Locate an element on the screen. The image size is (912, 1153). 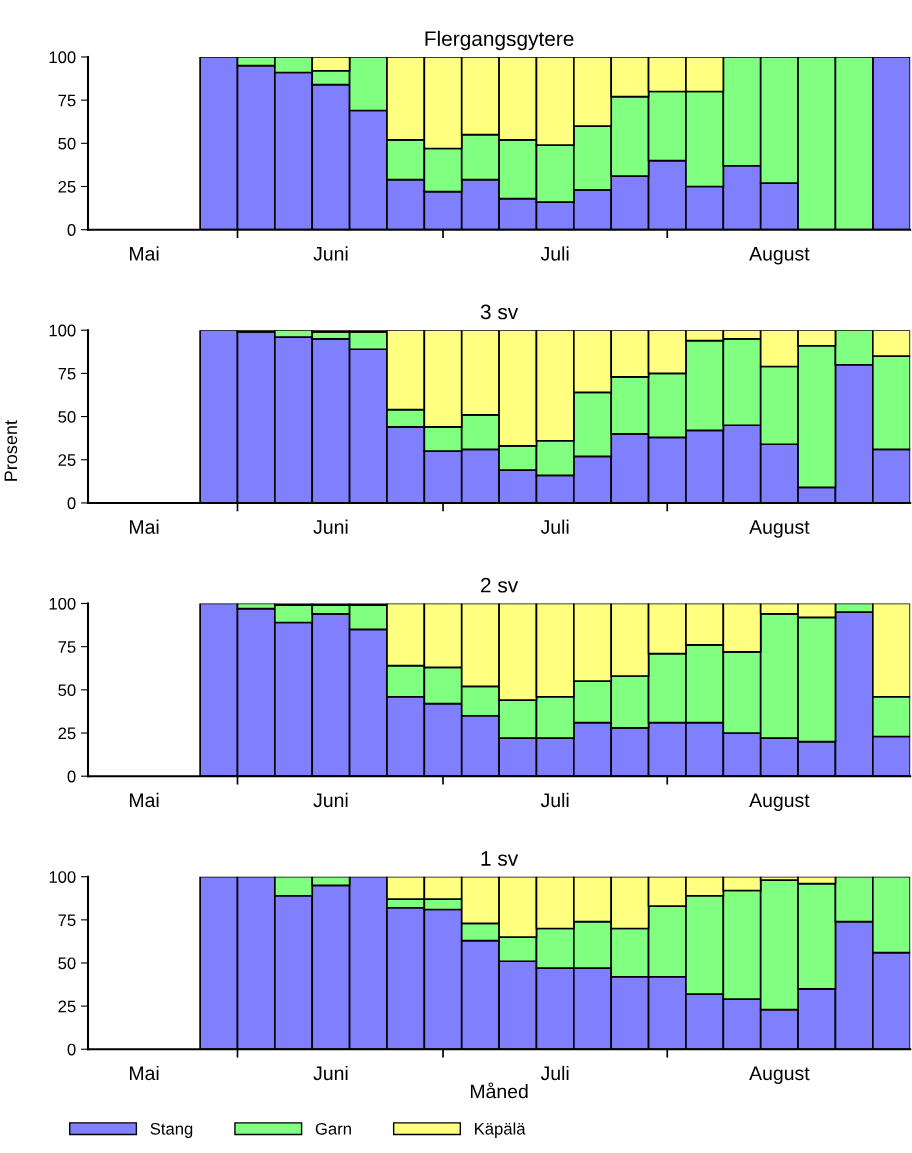
chart-title: 3 sv is located at coordinates (499, 312).